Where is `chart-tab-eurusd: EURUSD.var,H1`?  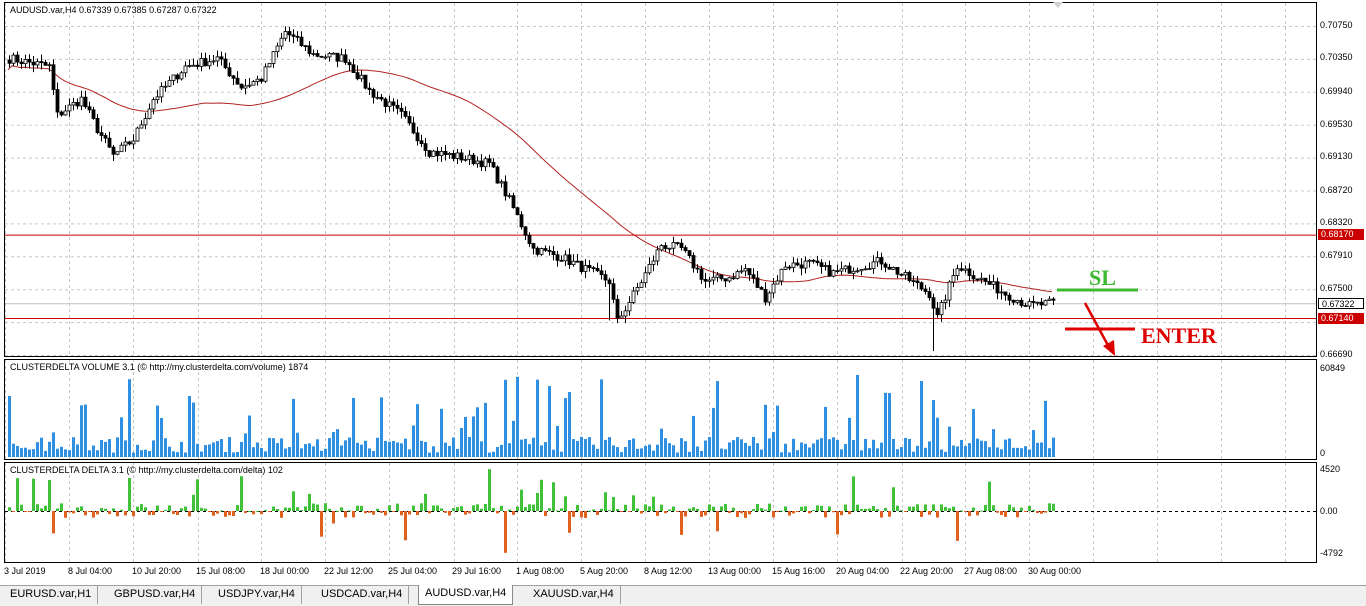
chart-tab-eurusd: EURUSD.var,H1 is located at coordinates (51, 595).